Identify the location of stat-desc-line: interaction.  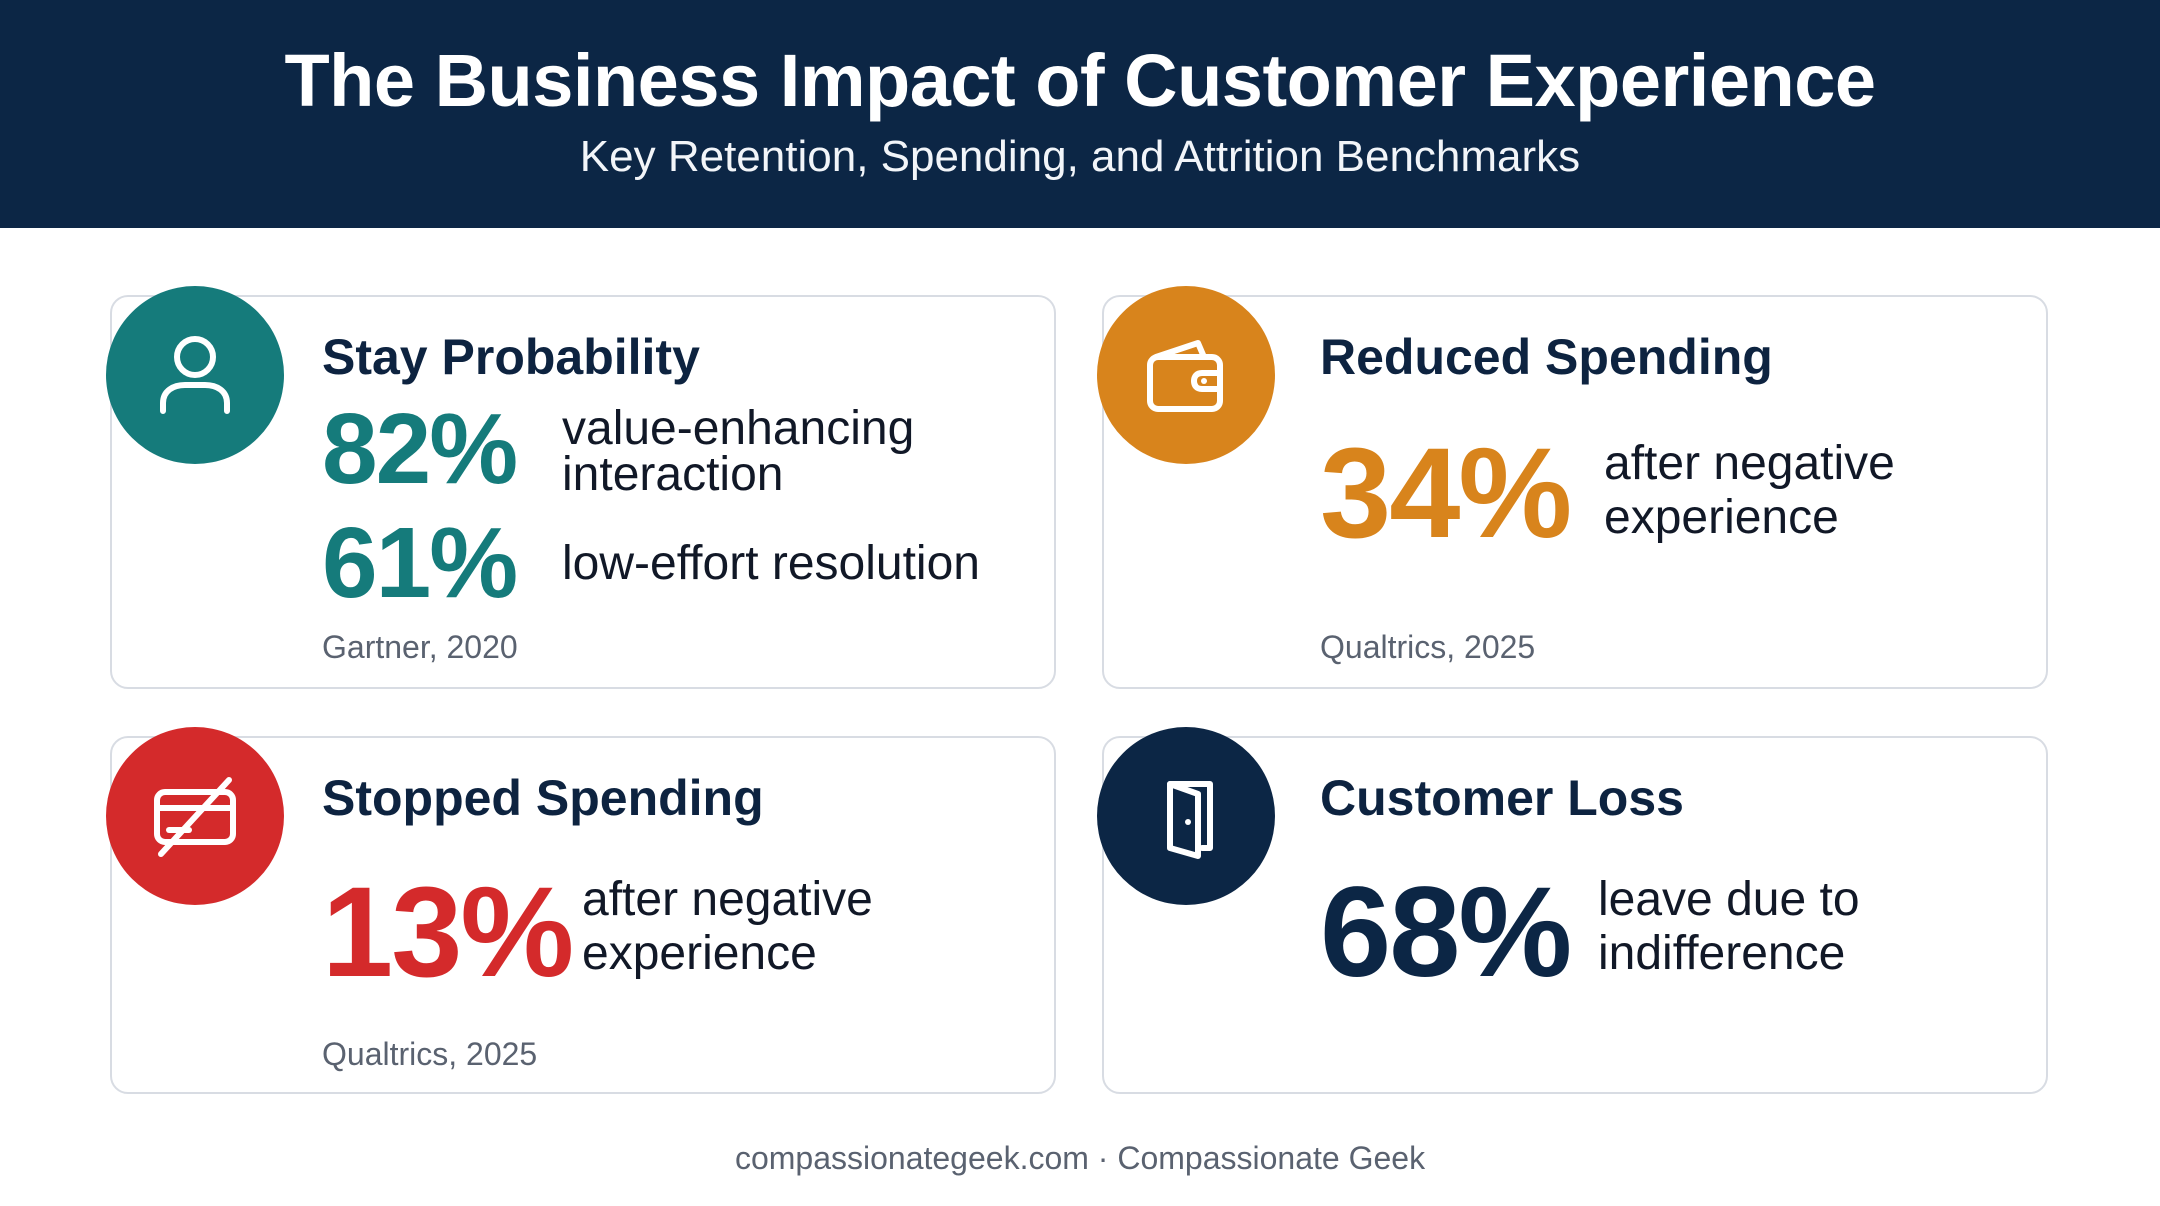
(673, 474).